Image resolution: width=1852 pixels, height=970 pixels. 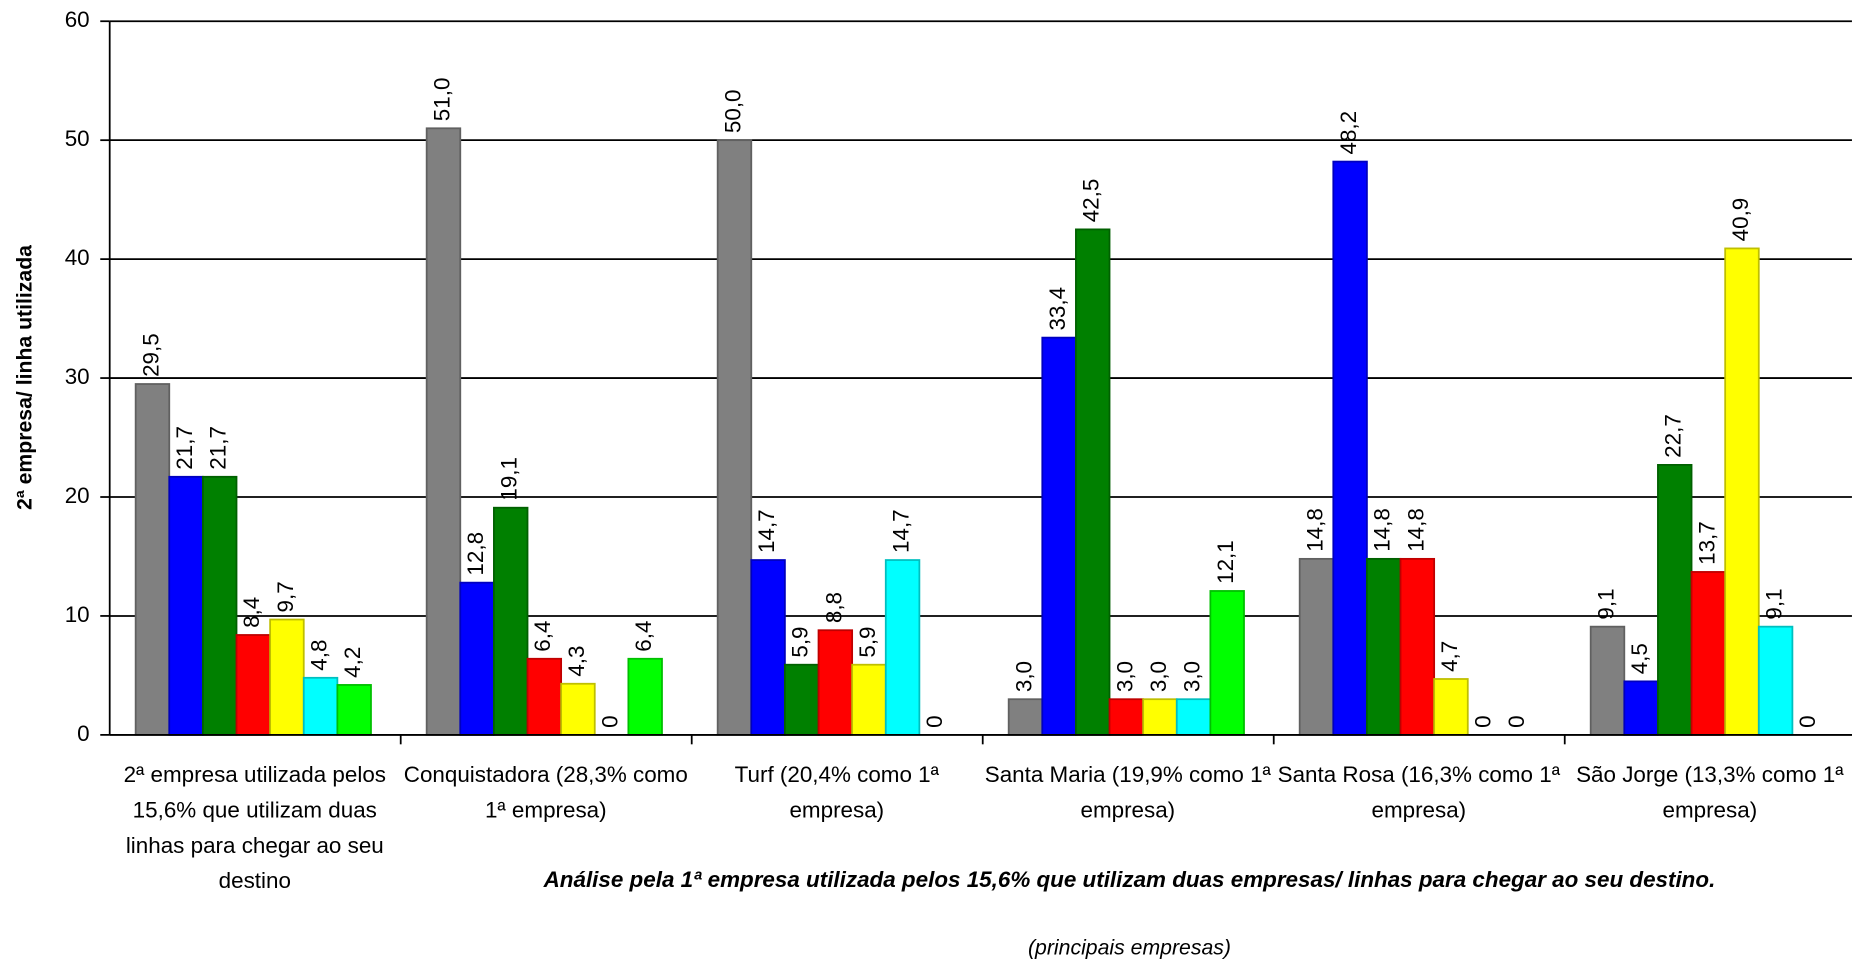 What do you see at coordinates (83, 733) in the screenshot?
I see `y-tick-label: 0` at bounding box center [83, 733].